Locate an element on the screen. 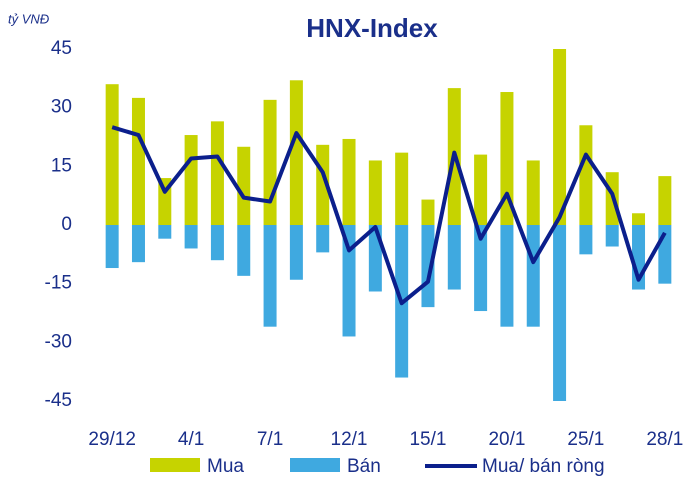  x-tick-label: 4/1 is located at coordinates (191, 439).